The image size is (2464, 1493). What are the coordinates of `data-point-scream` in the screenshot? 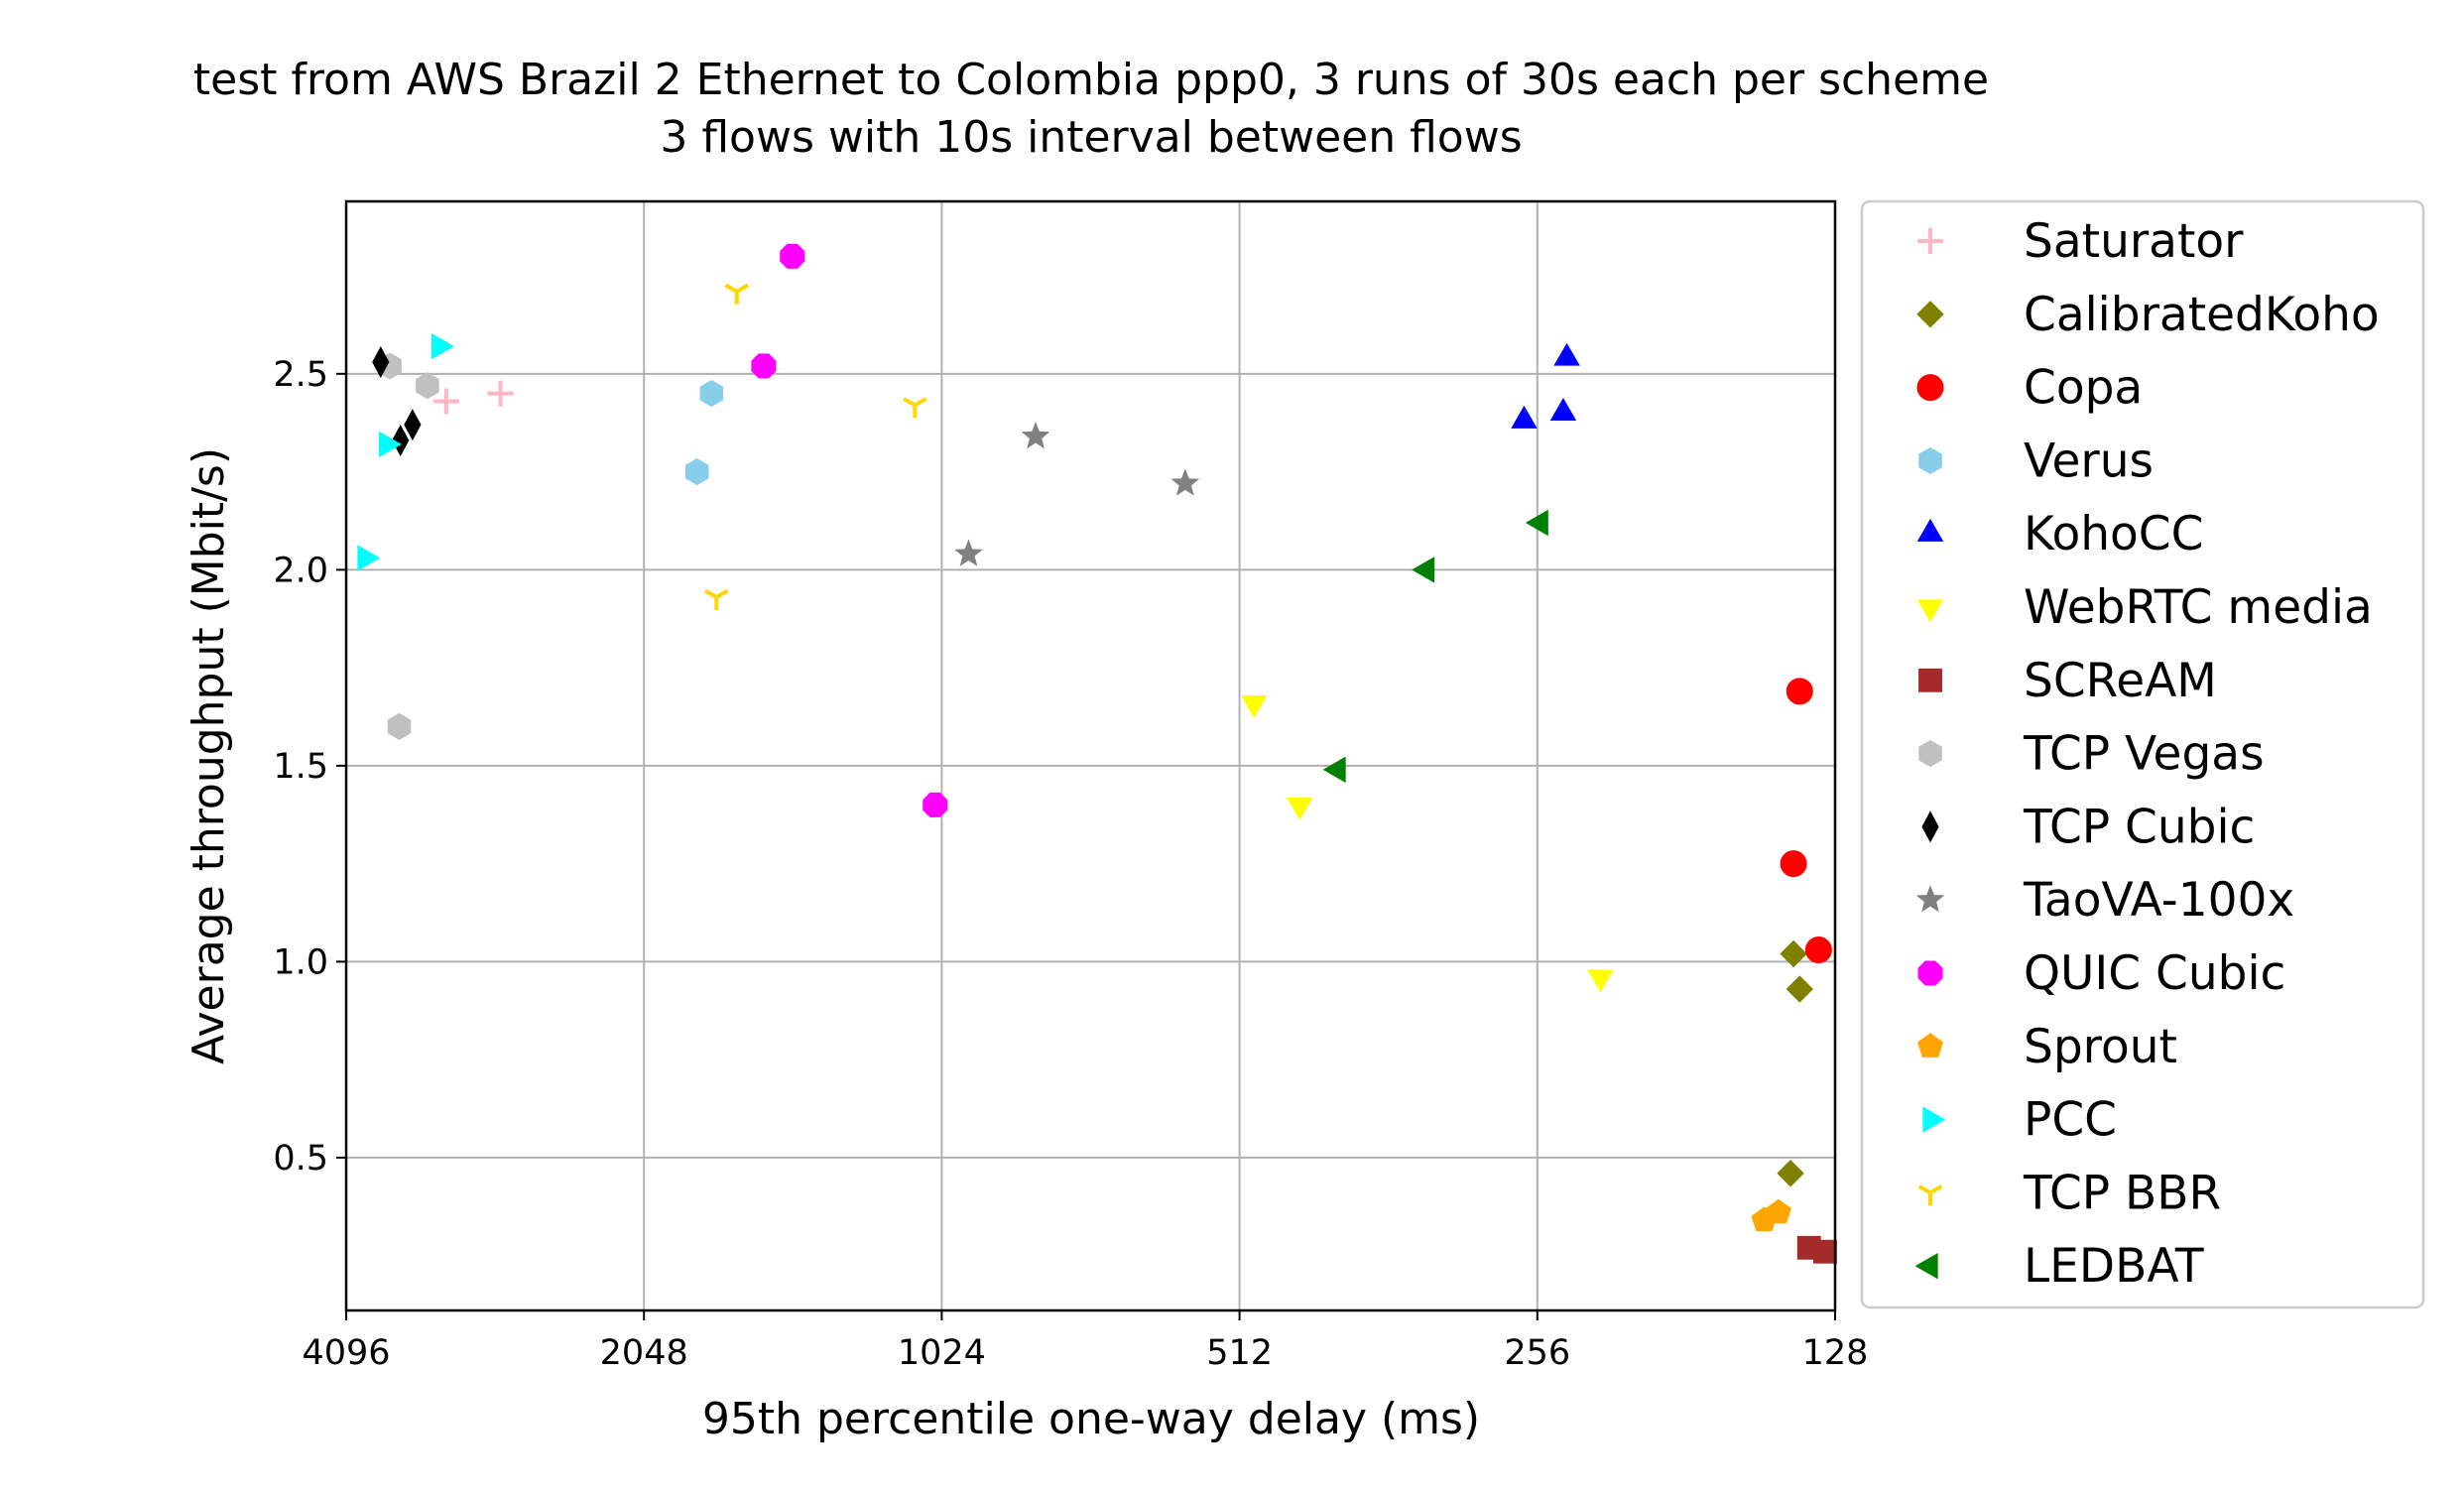 It's located at (1825, 1251).